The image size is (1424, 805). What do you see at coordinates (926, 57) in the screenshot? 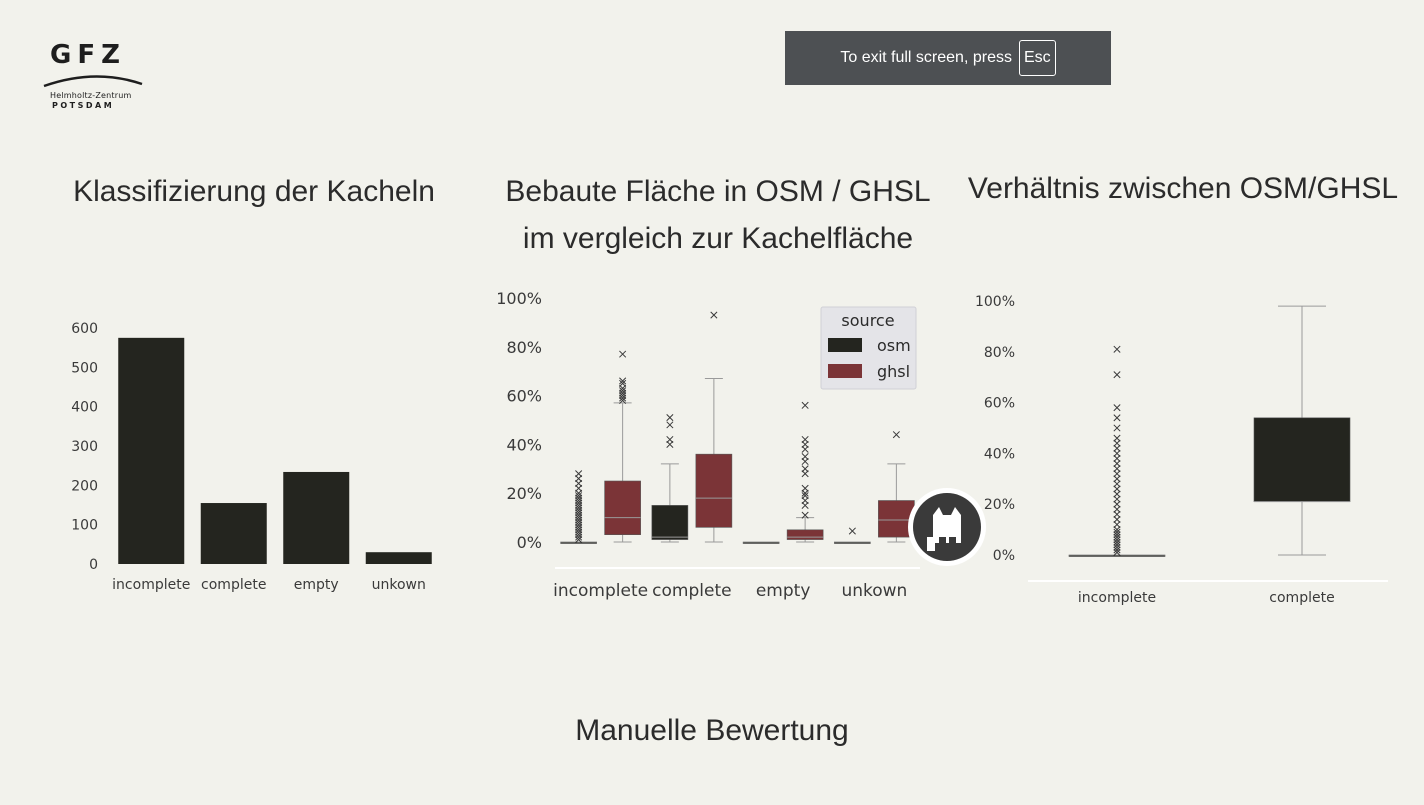
I see `fullscreen-hint-text: To exit full screen, press` at bounding box center [926, 57].